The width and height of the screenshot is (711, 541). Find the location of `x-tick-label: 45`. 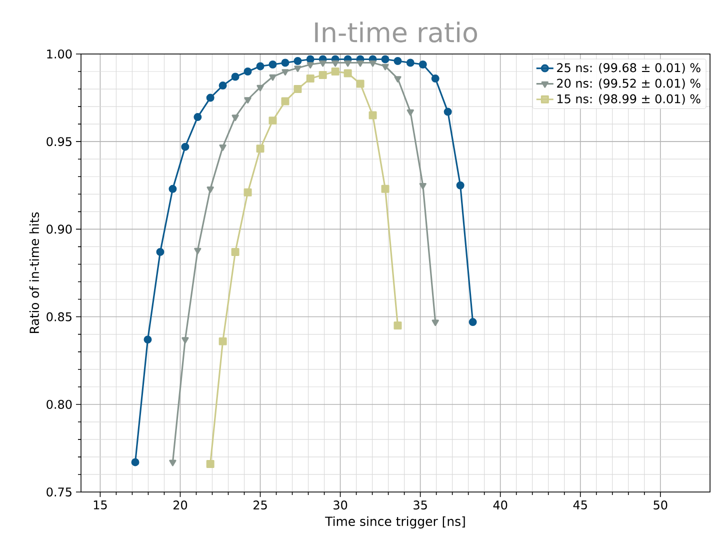

x-tick-label: 45 is located at coordinates (580, 505).